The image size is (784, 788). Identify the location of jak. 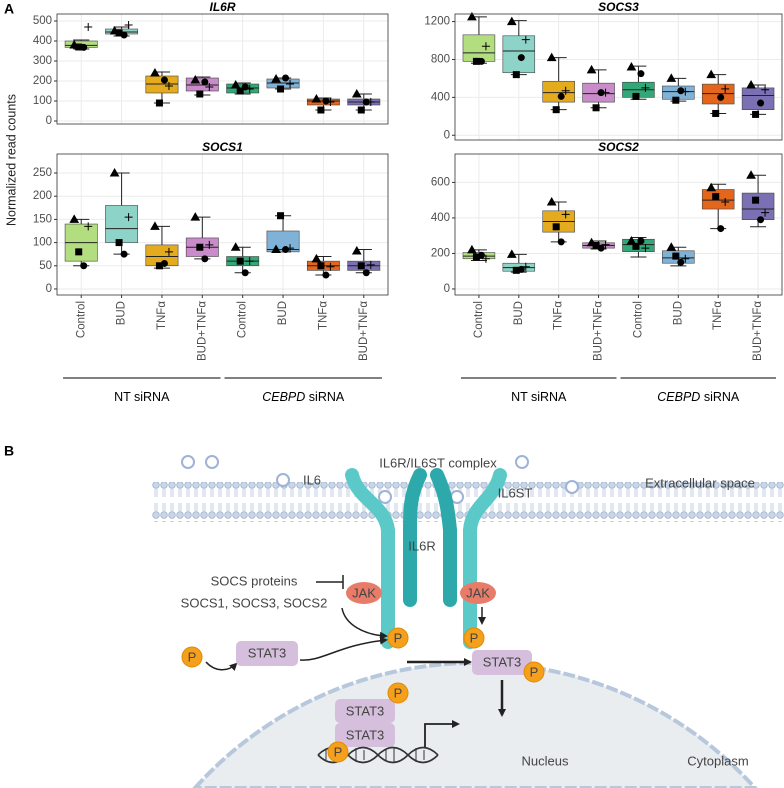
(478, 593).